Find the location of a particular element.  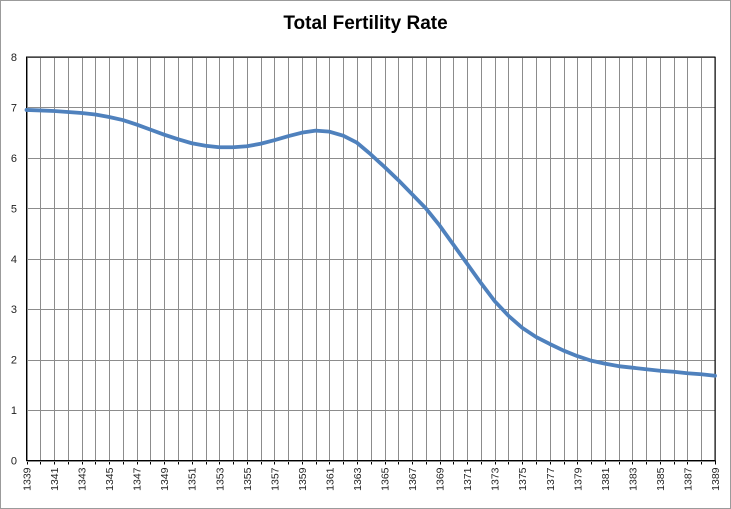

y-tick-label: 4 is located at coordinates (14, 260).